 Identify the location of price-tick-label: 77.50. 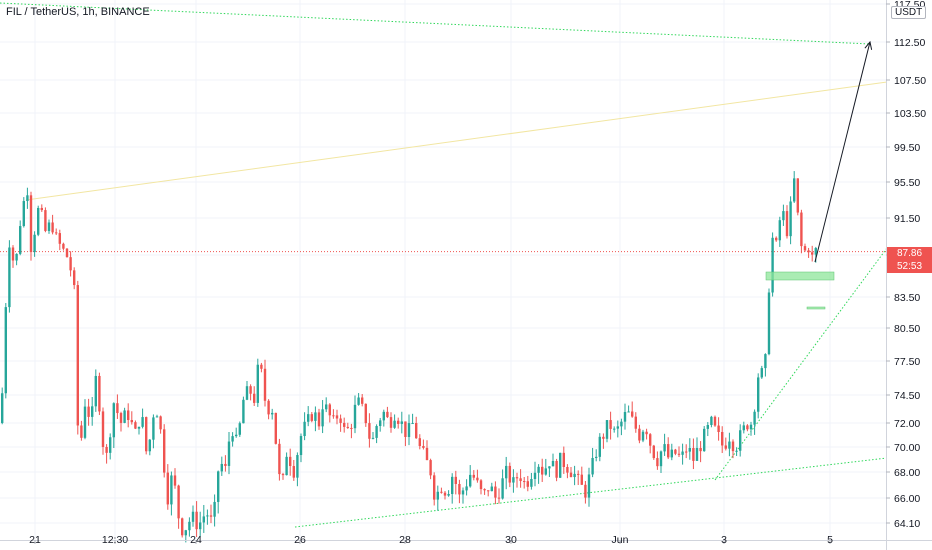
(907, 362).